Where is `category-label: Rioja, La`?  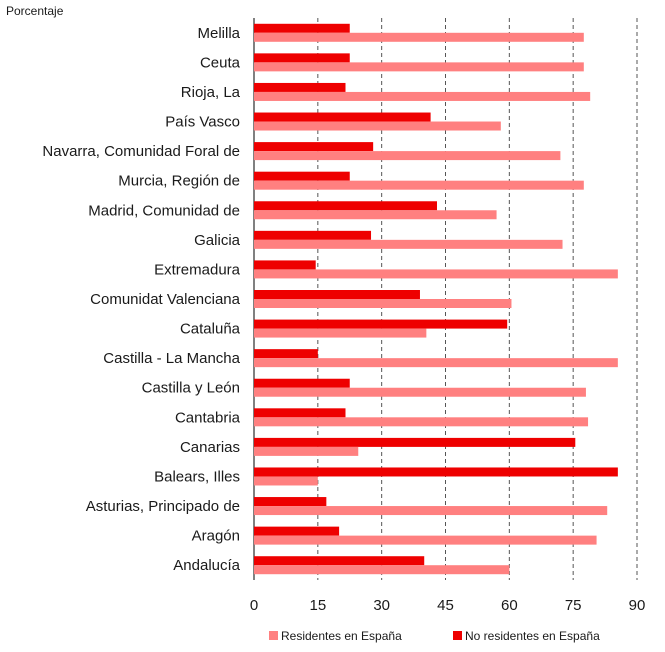
category-label: Rioja, La is located at coordinates (211, 92).